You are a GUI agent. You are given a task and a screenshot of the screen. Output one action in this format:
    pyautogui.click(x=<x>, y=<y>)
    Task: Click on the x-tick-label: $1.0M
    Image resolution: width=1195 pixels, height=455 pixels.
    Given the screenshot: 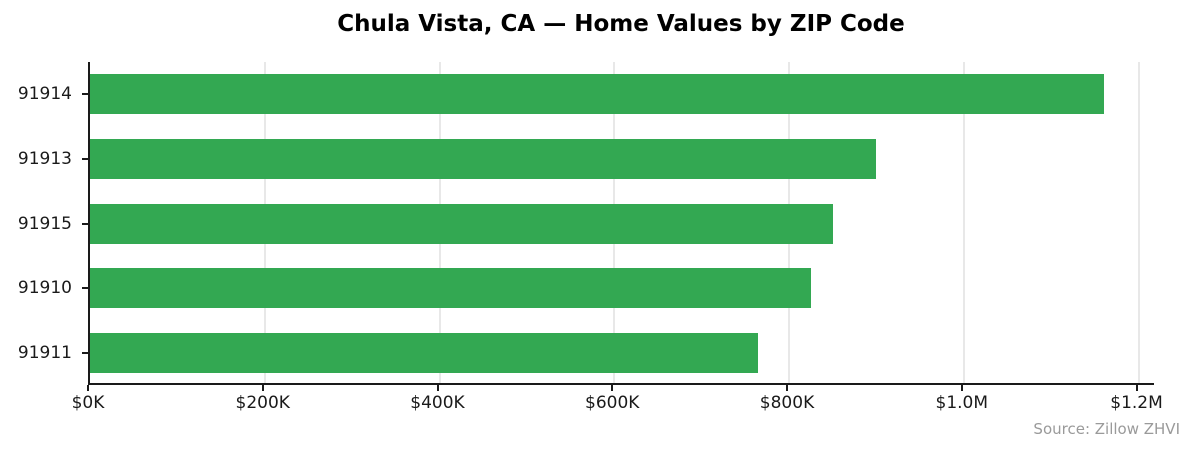 What is the action you would take?
    pyautogui.click(x=962, y=403)
    